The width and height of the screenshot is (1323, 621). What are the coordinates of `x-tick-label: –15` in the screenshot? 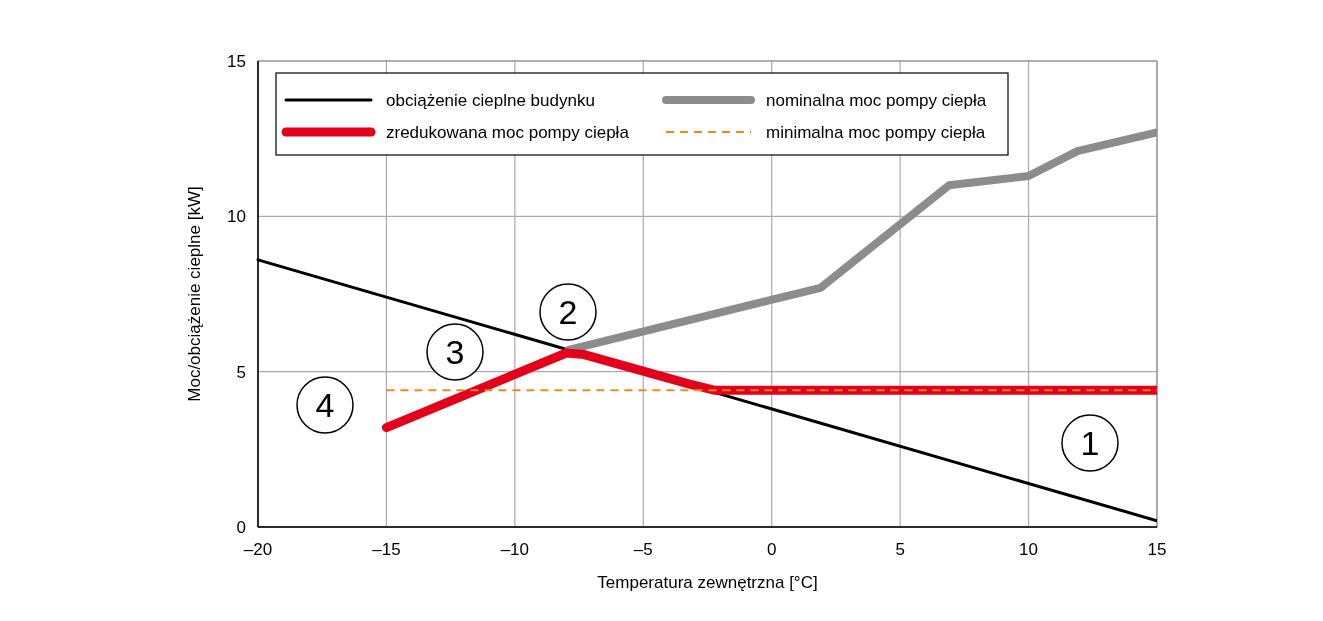 It's located at (386, 549).